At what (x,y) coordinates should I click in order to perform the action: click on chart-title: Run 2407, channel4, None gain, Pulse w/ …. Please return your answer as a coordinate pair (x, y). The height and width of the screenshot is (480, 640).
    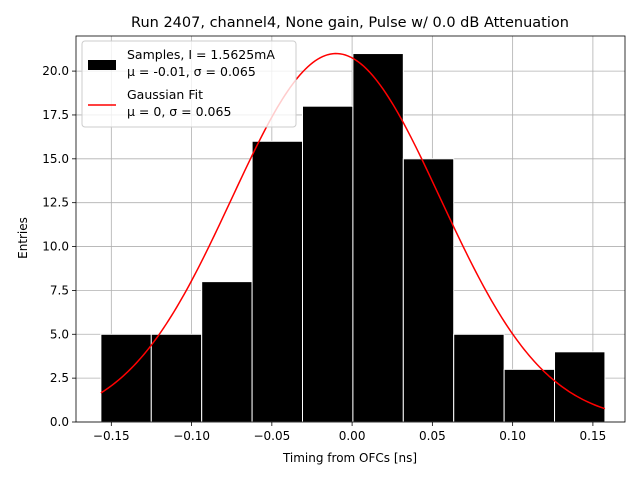
    Looking at the image, I should click on (350, 23).